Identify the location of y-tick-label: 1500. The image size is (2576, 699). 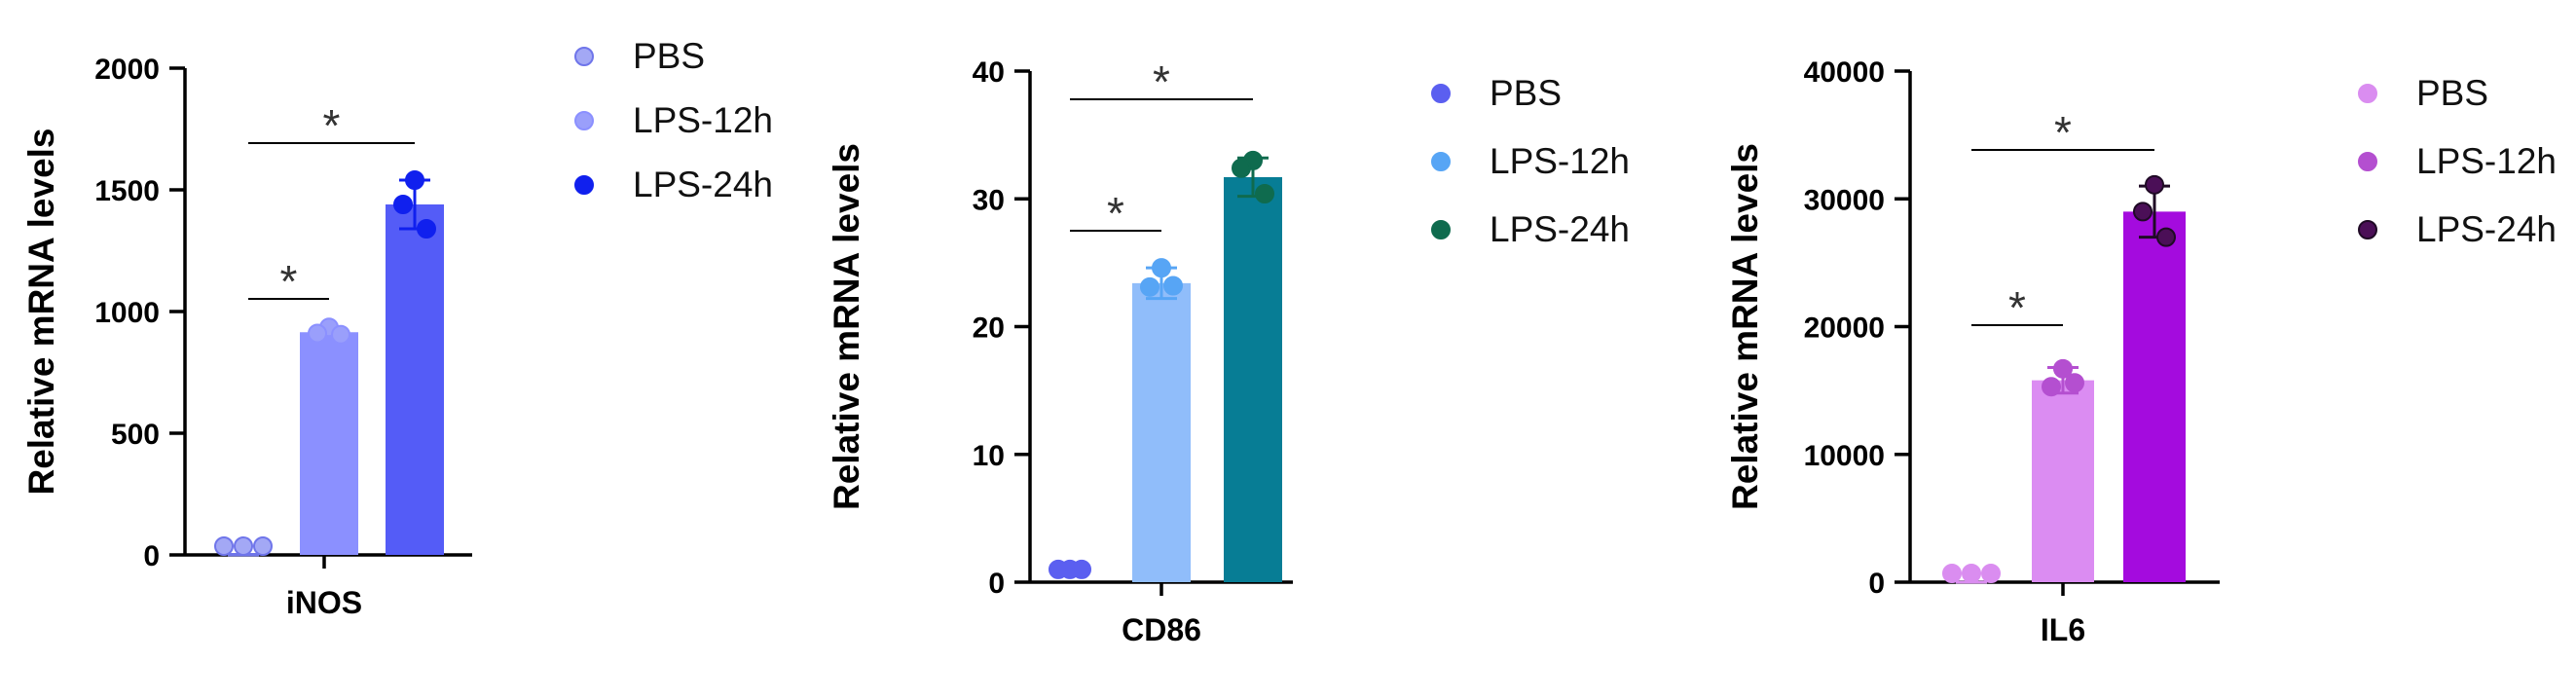
(127, 191).